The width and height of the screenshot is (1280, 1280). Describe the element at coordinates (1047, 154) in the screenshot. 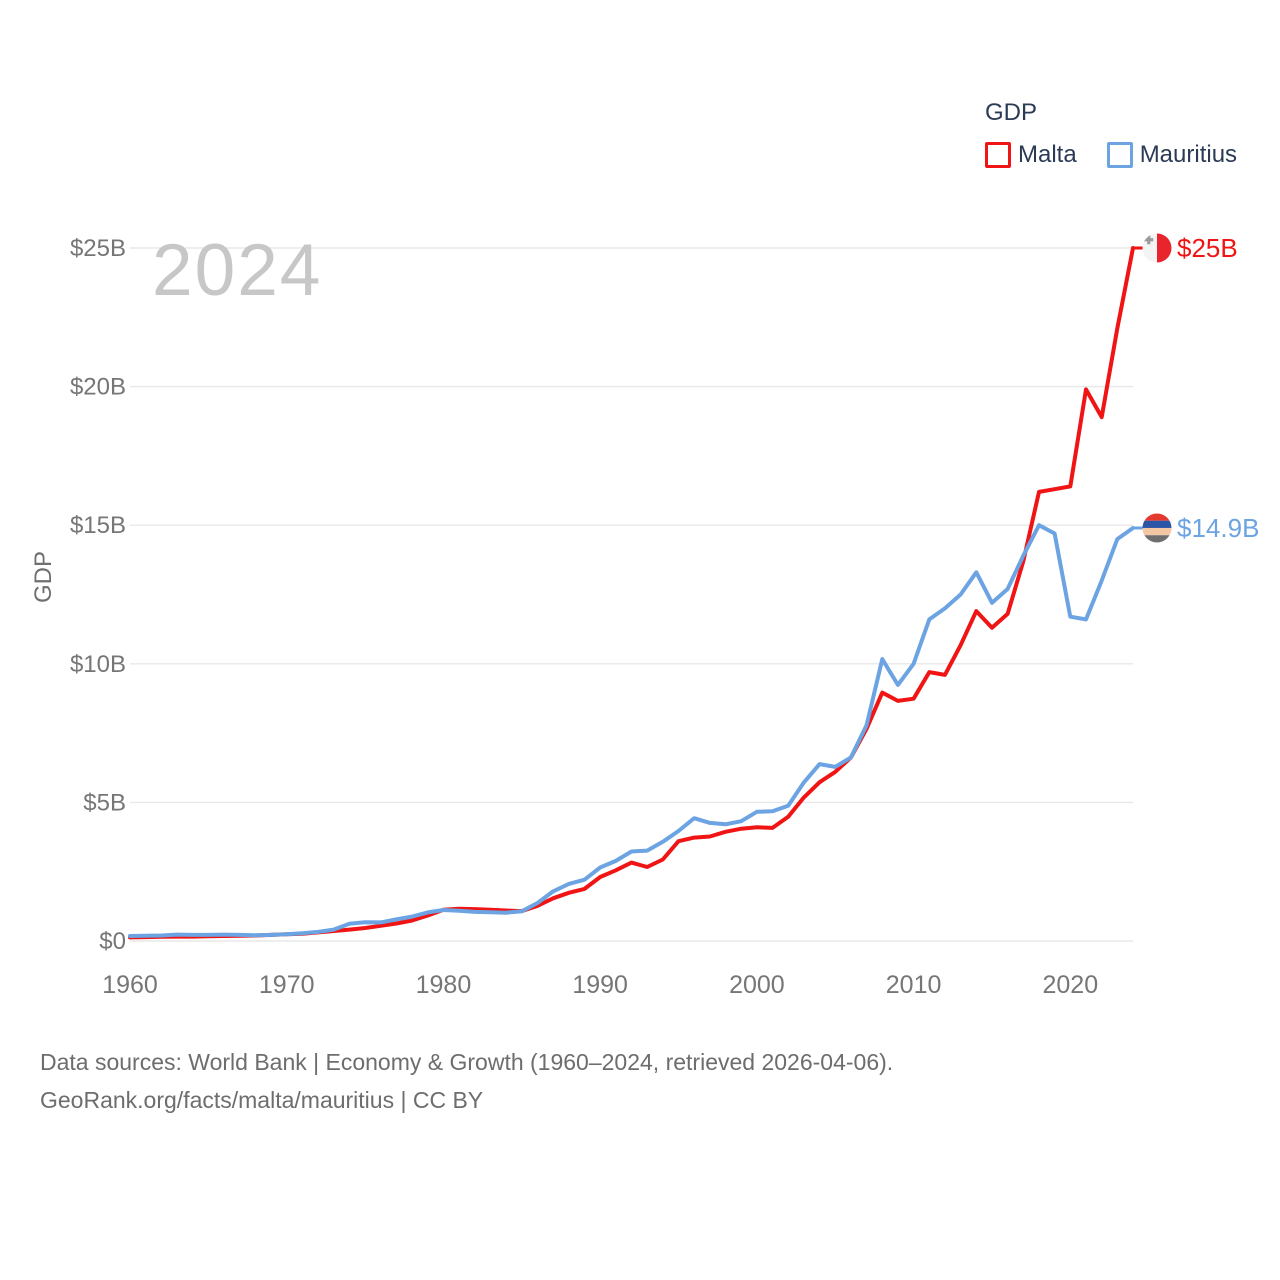

I see `legend-label-malta: Malta` at that location.